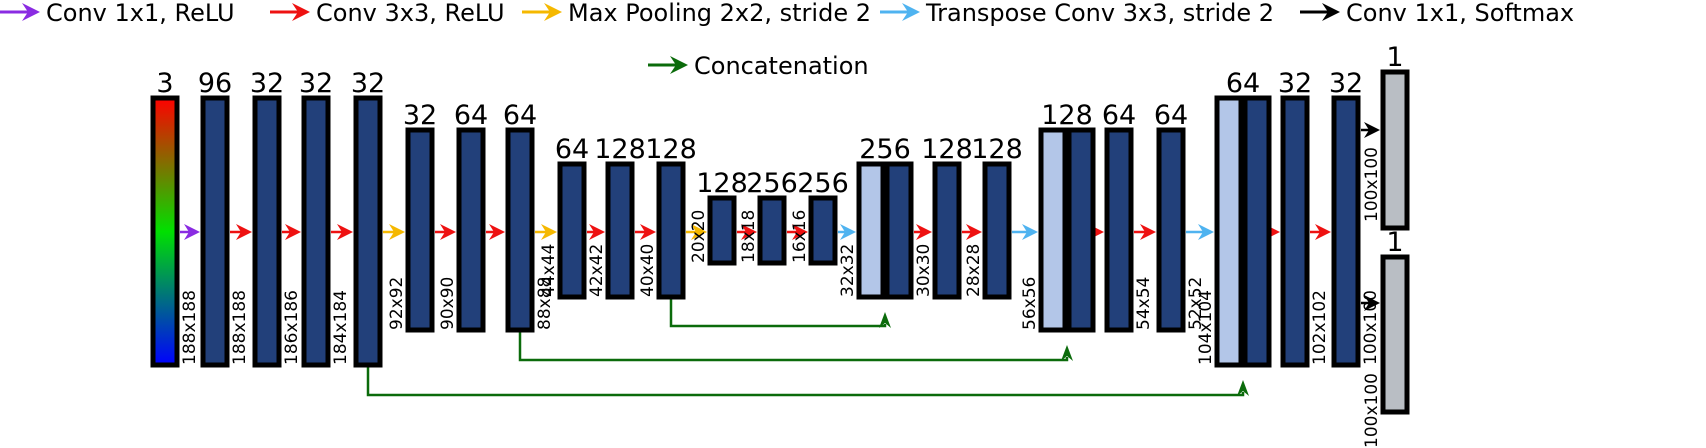 The image size is (1706, 448). I want to click on feature-block: 3 188x188, so click(175, 218).